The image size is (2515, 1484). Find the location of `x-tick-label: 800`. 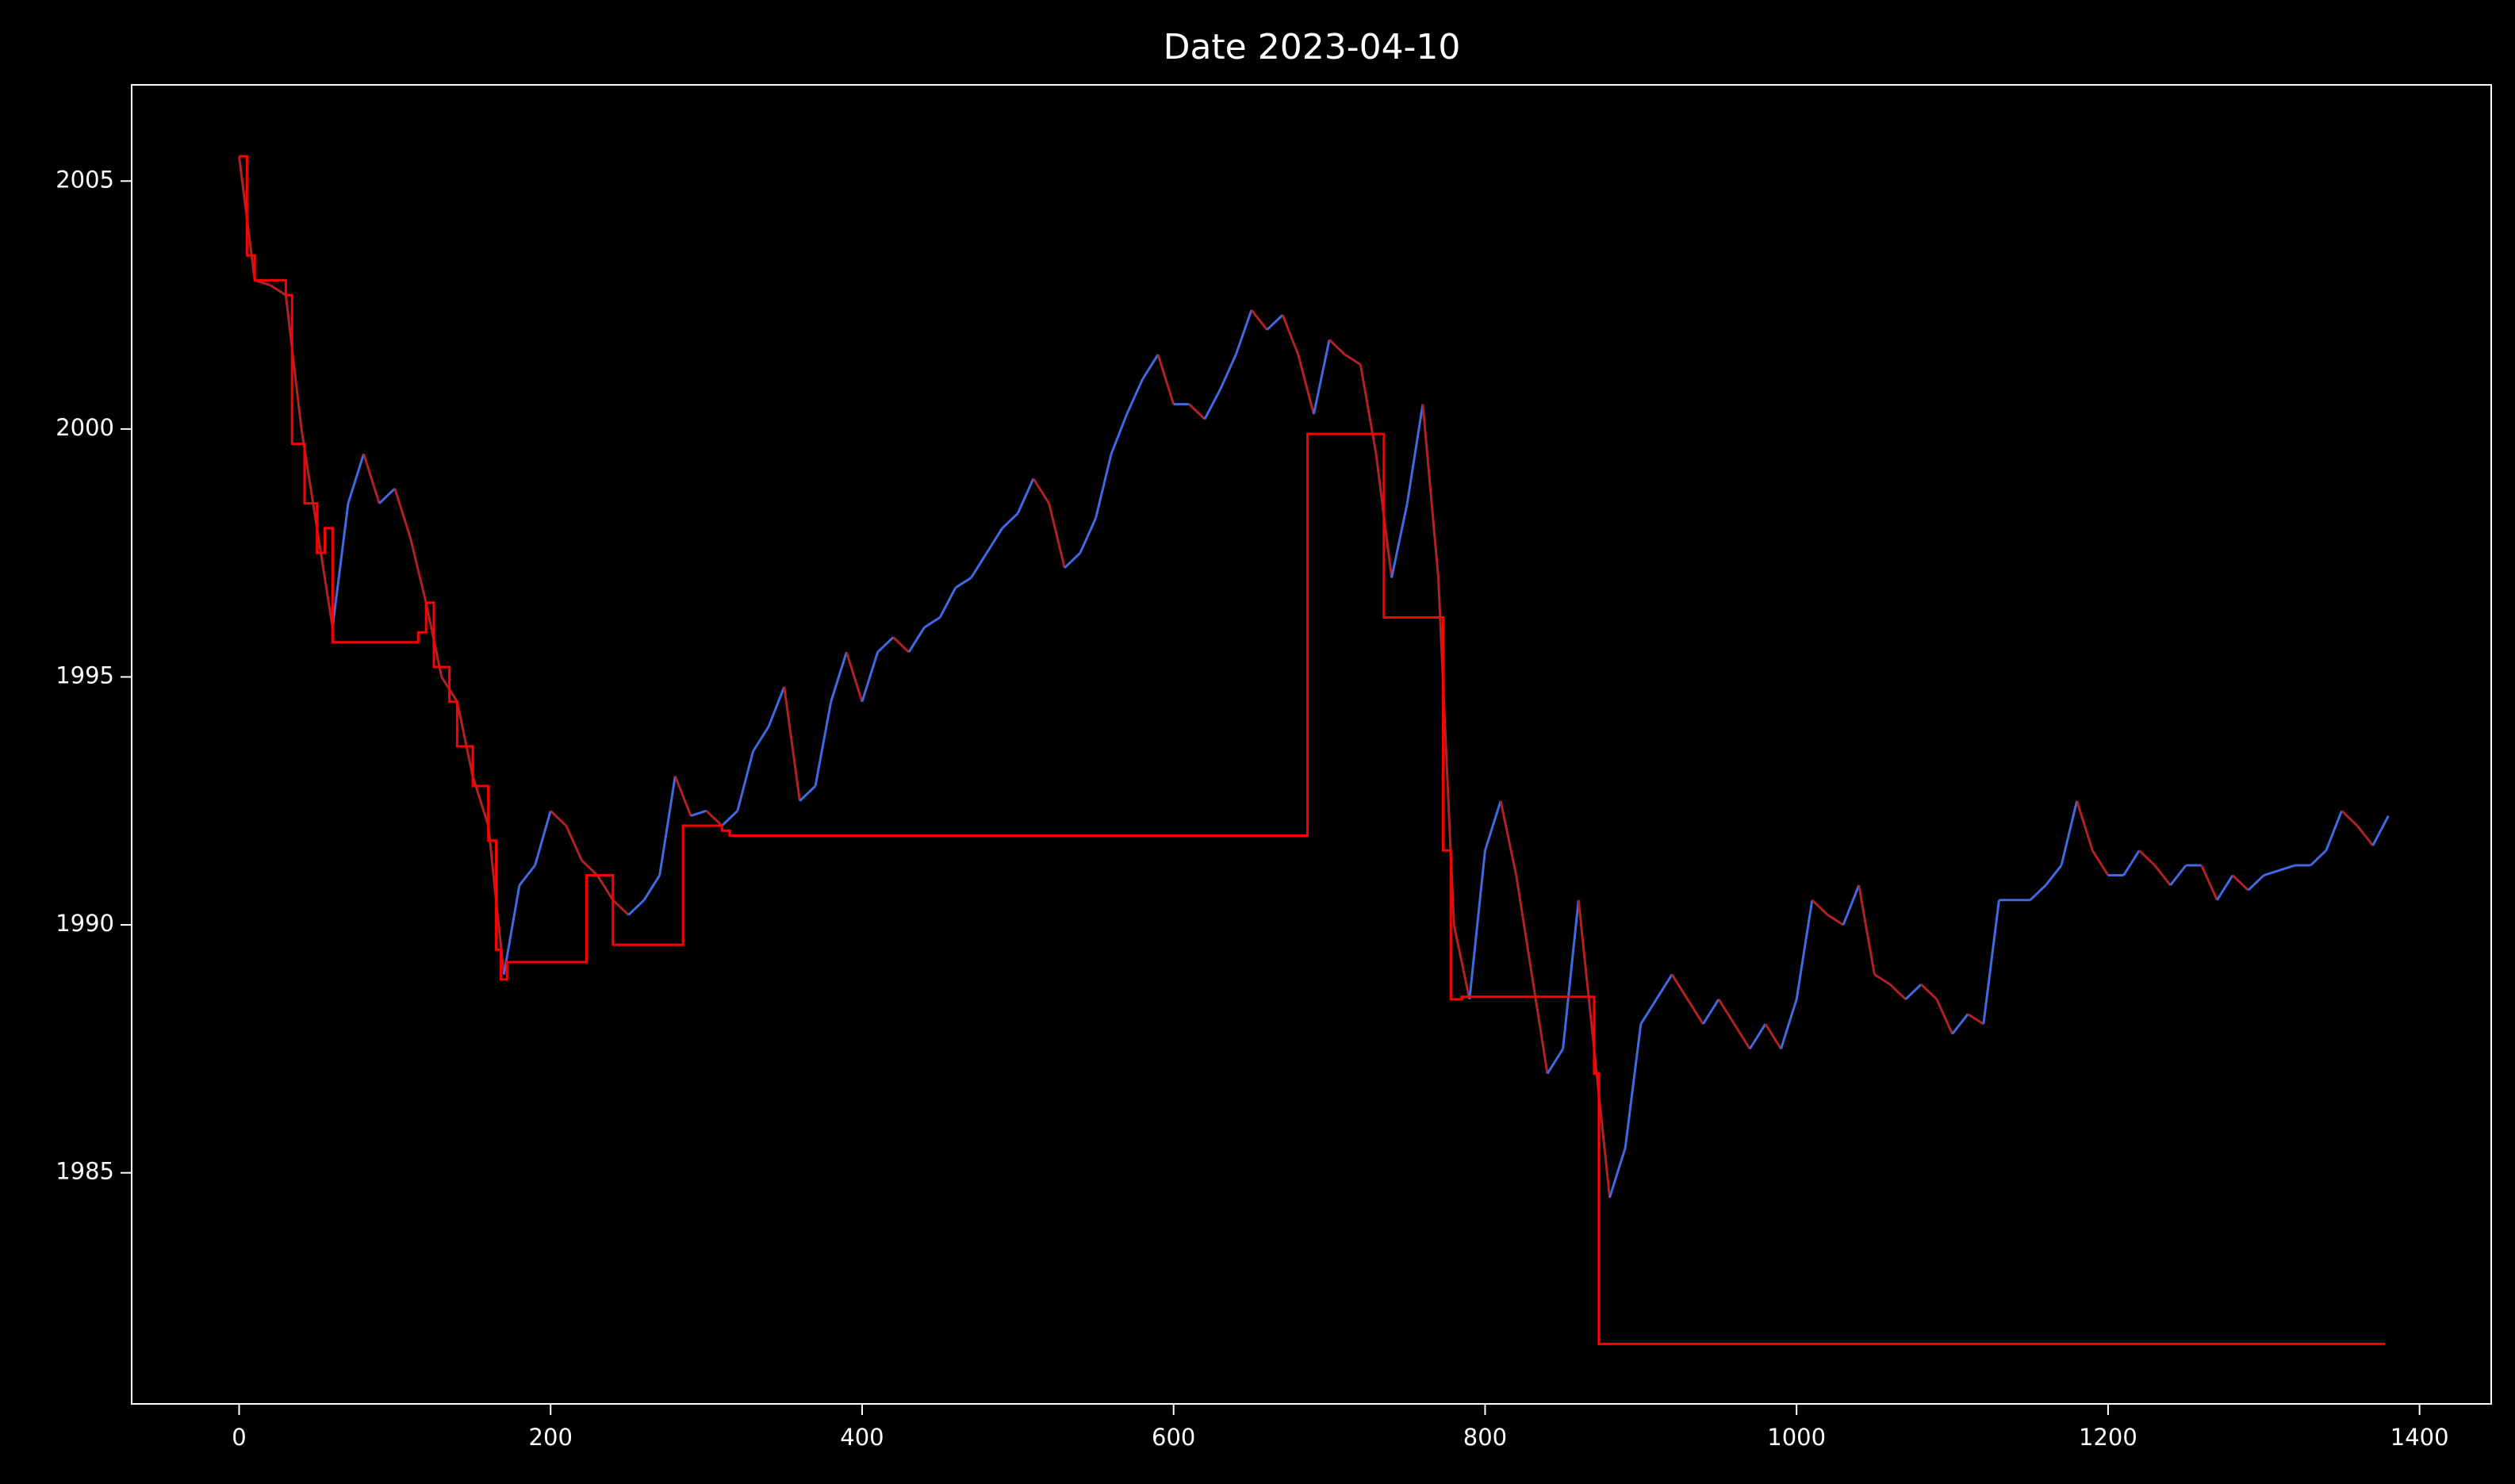

x-tick-label: 800 is located at coordinates (1485, 1437).